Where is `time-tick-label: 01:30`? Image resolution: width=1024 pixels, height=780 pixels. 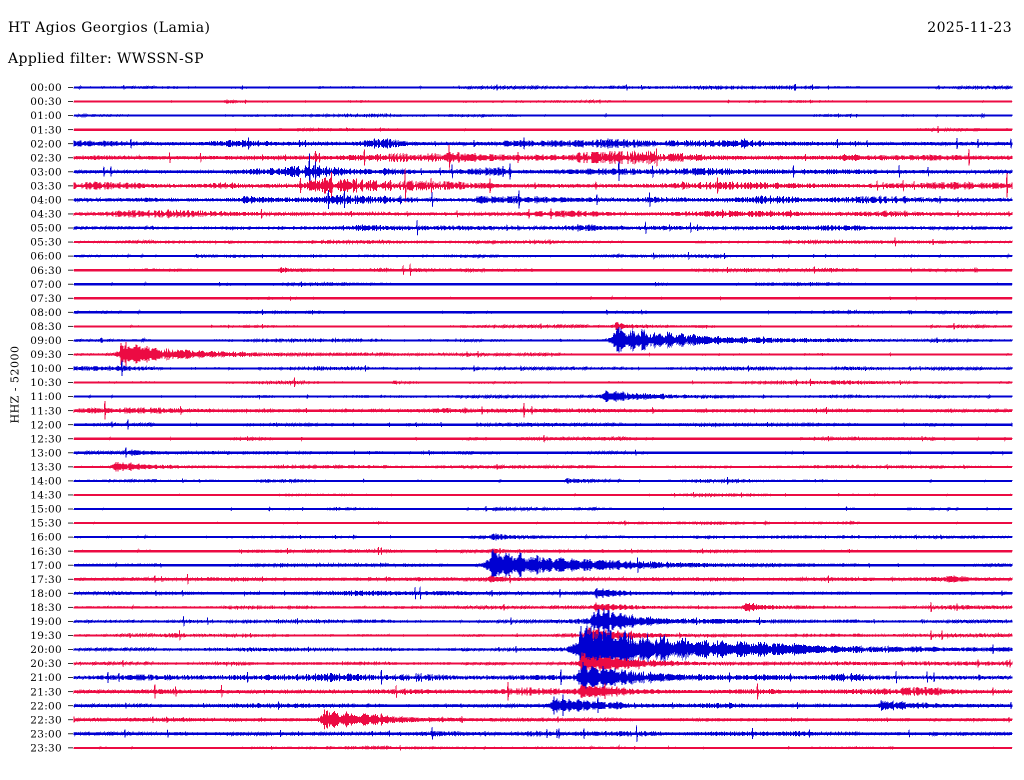 time-tick-label: 01:30 is located at coordinates (46, 130).